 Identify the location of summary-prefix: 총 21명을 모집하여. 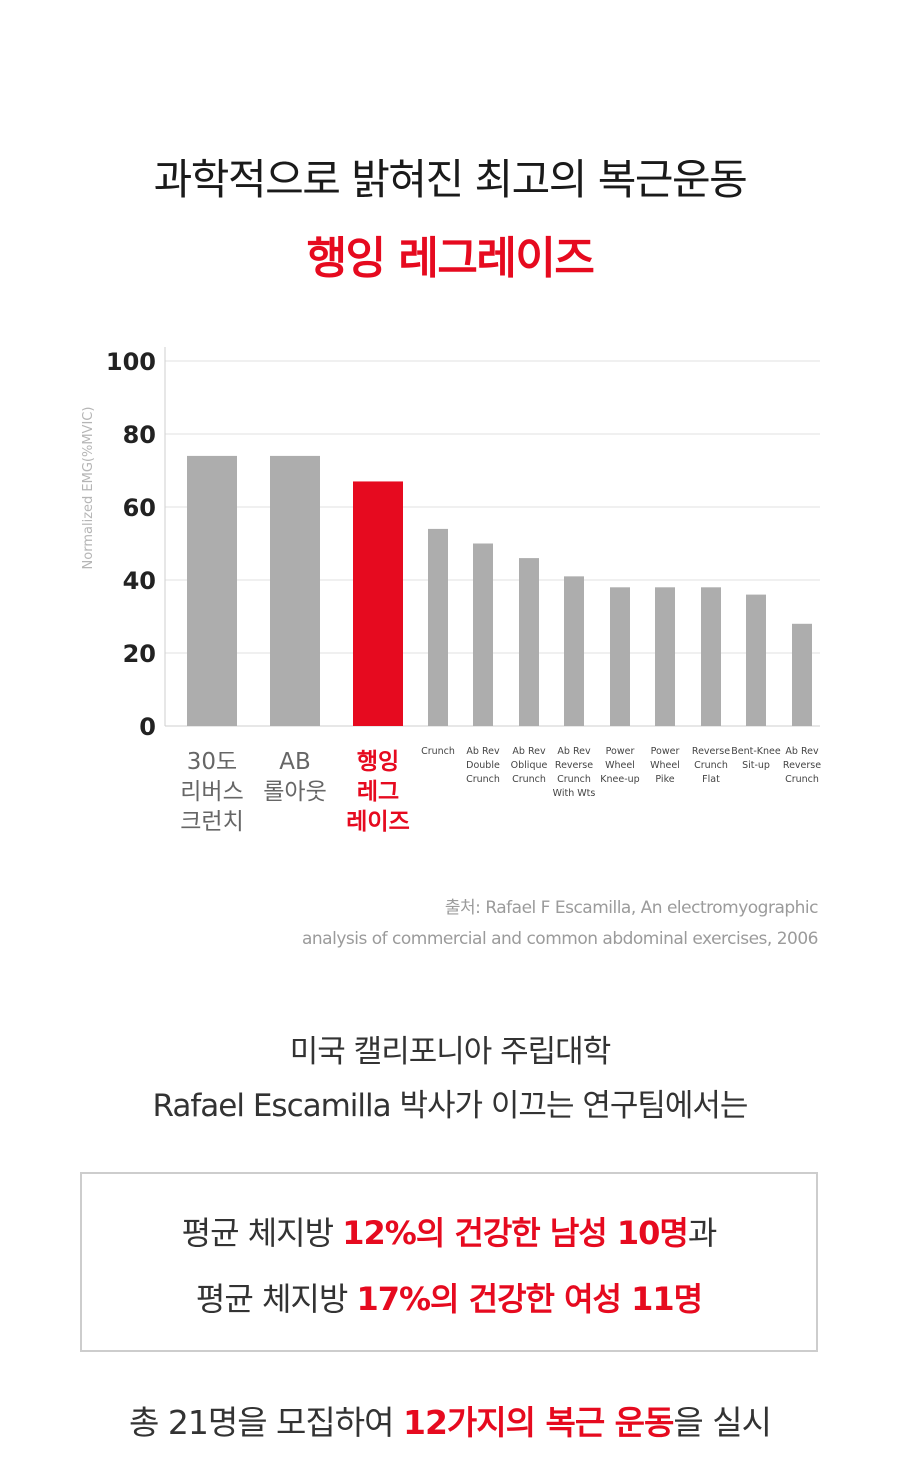
(266, 1422).